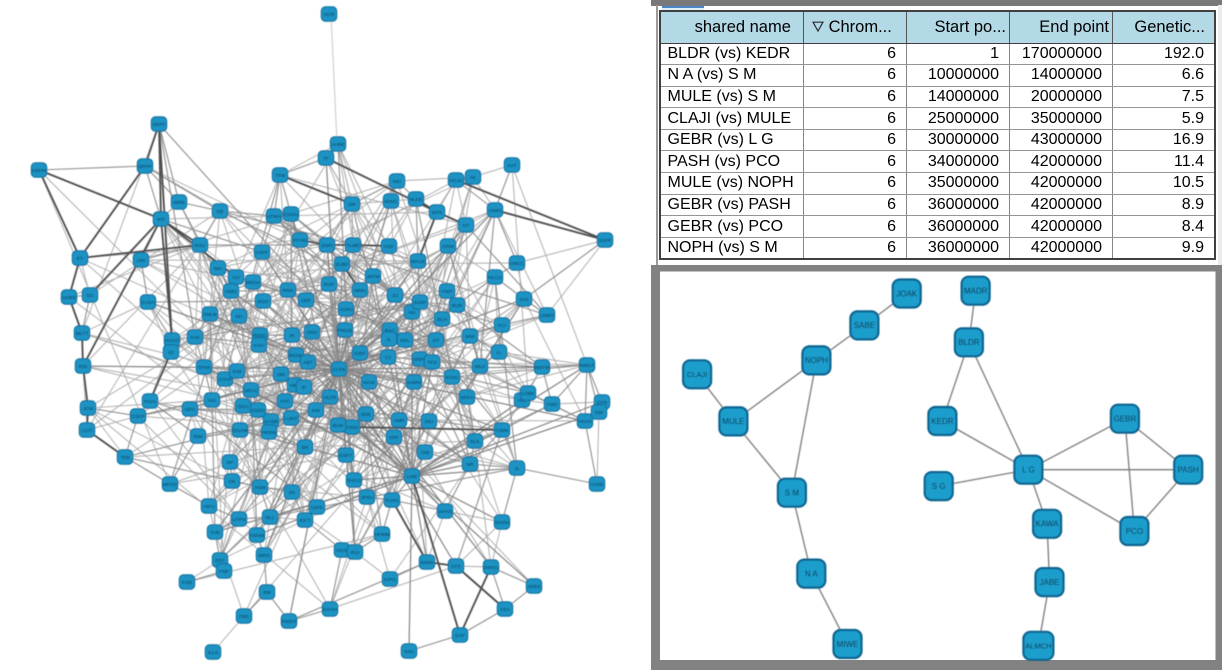 The height and width of the screenshot is (670, 1222). I want to click on svg-text: HU, so click(412, 313).